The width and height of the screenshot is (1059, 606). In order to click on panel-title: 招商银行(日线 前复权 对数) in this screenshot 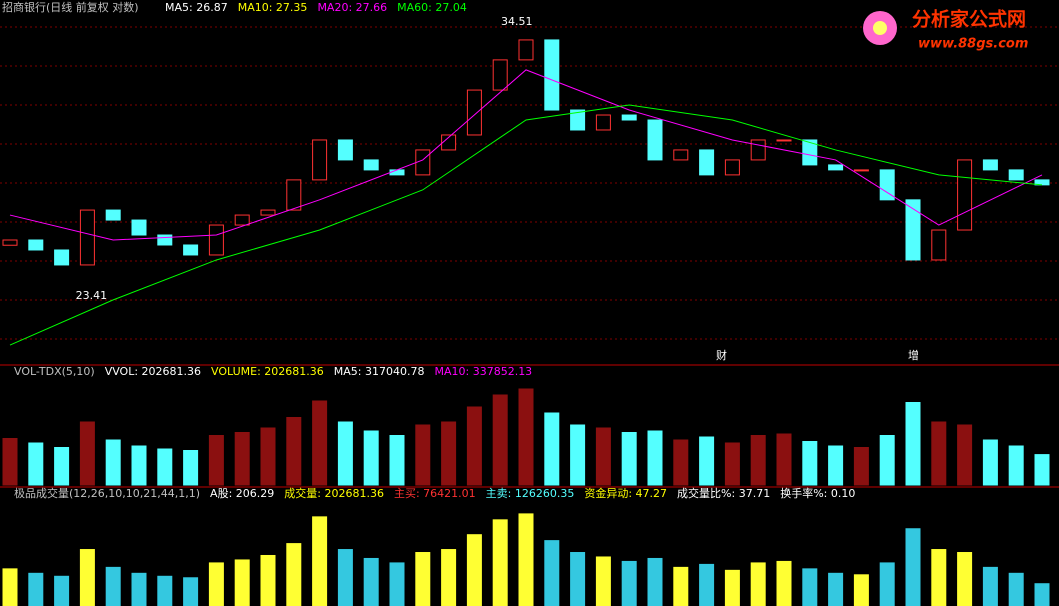, I will do `click(70, 7)`.